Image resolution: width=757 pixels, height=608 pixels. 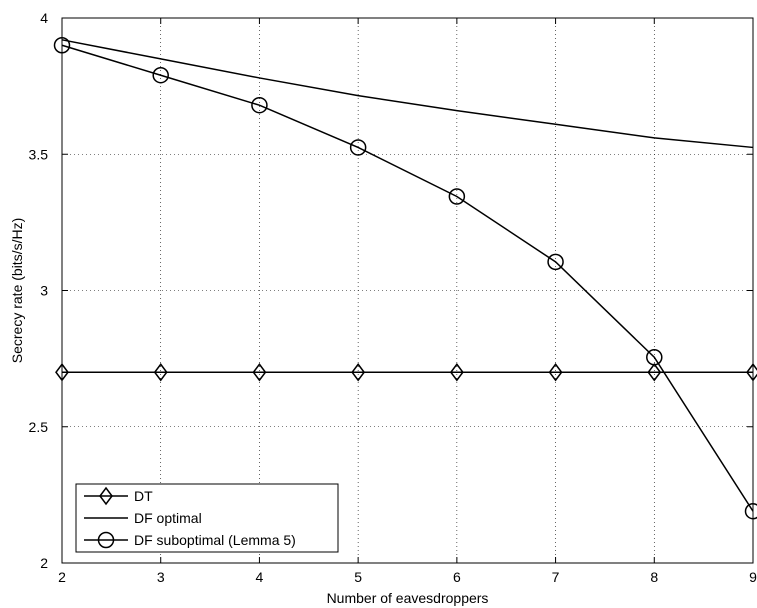 What do you see at coordinates (215, 540) in the screenshot?
I see `legend-label: DF suboptimal (Lemma 5)` at bounding box center [215, 540].